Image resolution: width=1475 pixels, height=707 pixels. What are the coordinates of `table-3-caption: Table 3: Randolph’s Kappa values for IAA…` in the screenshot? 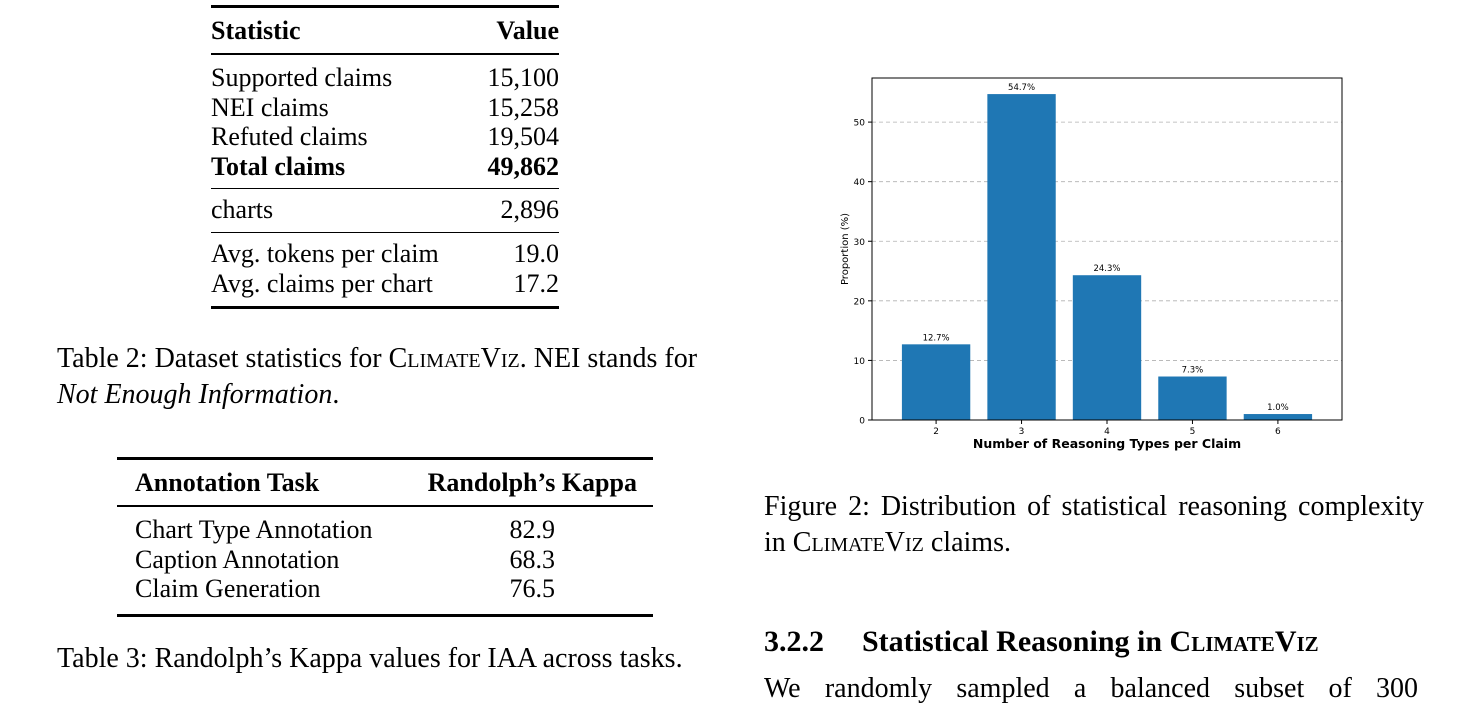 It's located at (370, 658).